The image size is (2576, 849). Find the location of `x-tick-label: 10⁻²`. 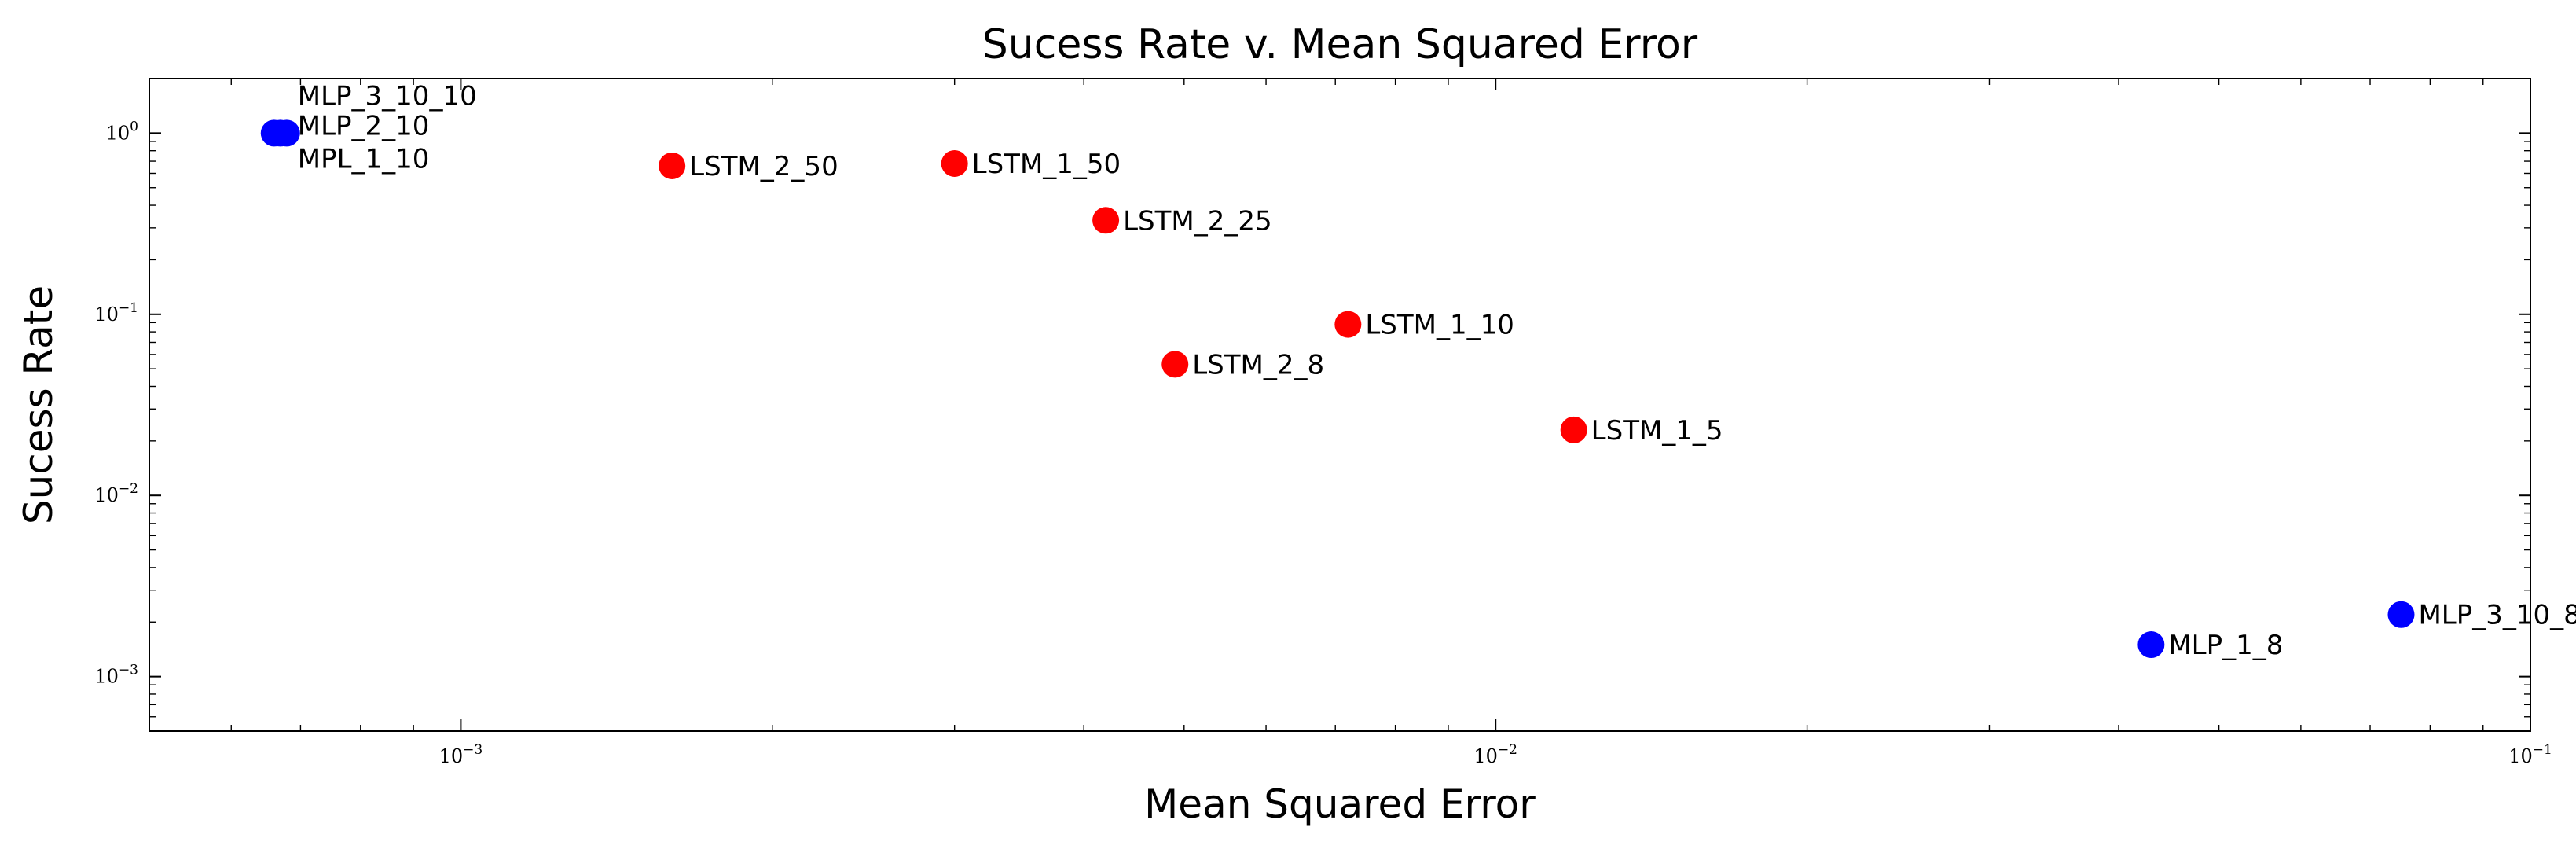

x-tick-label: 10⁻² is located at coordinates (1495, 754).